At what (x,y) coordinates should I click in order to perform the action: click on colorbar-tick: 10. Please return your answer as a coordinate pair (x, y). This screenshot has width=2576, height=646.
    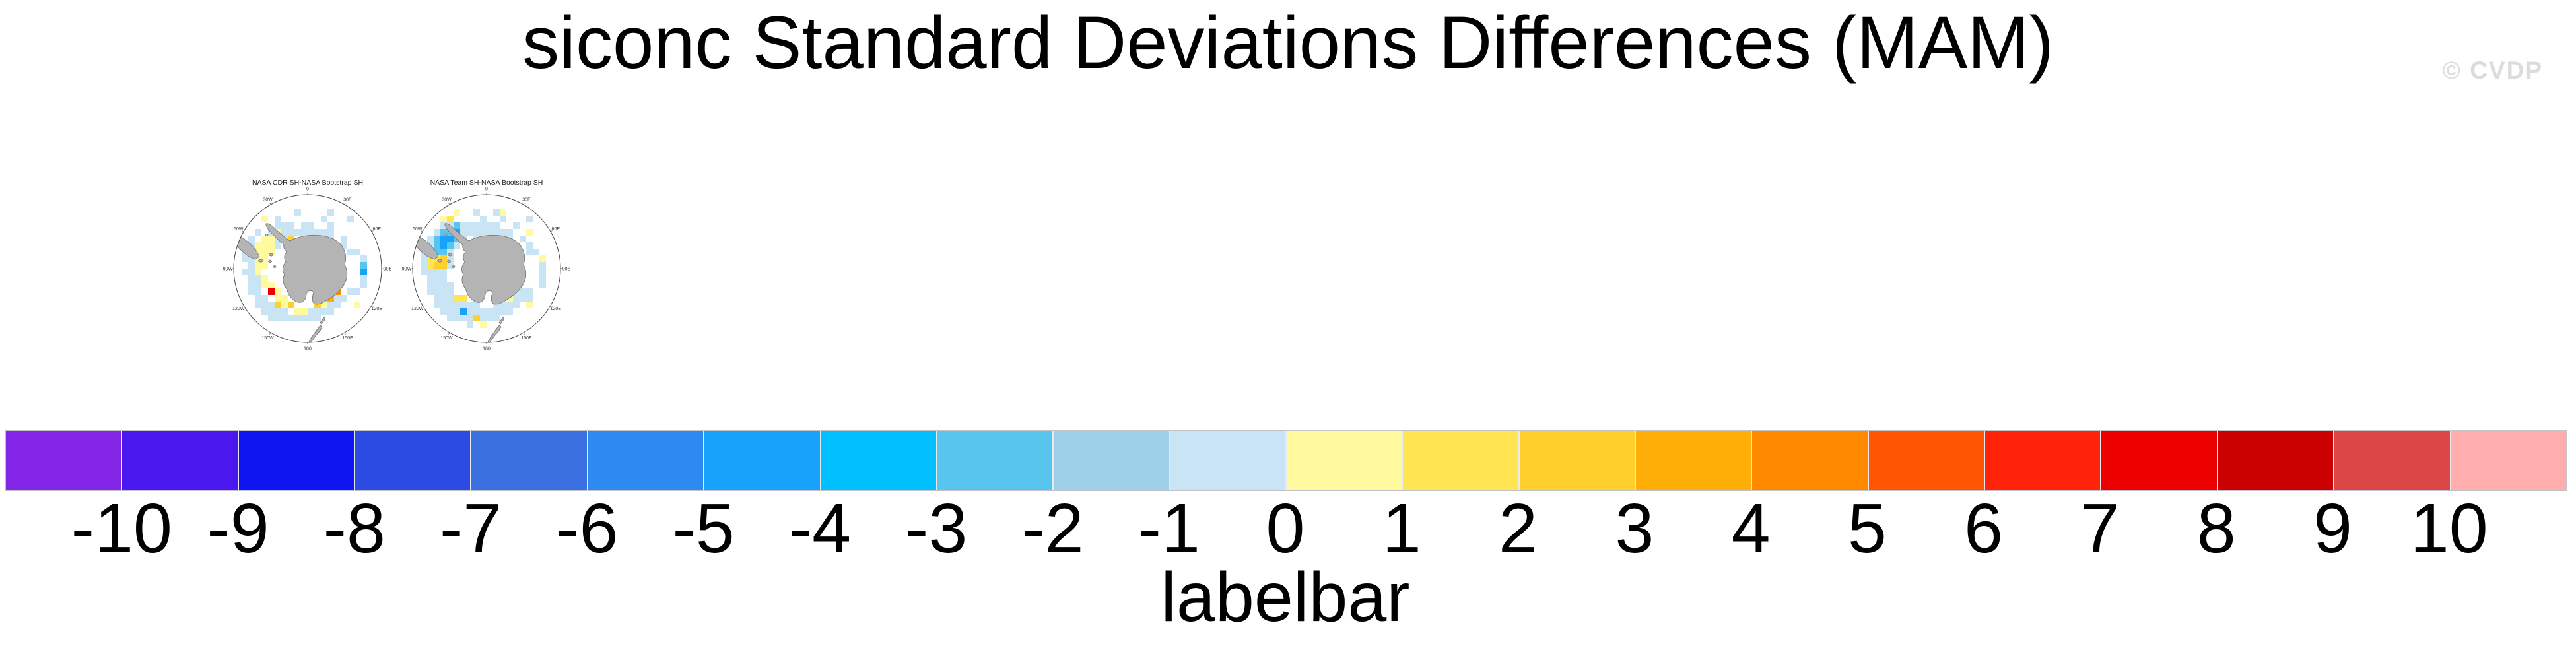
    Looking at the image, I should click on (2449, 528).